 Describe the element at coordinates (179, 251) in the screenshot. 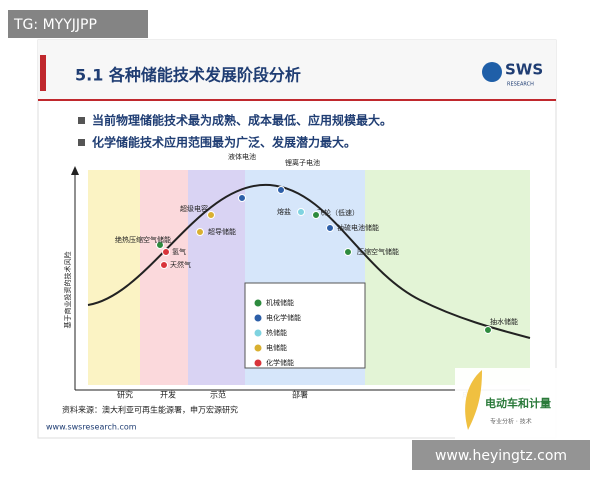

I see `node-label: 氢气` at that location.